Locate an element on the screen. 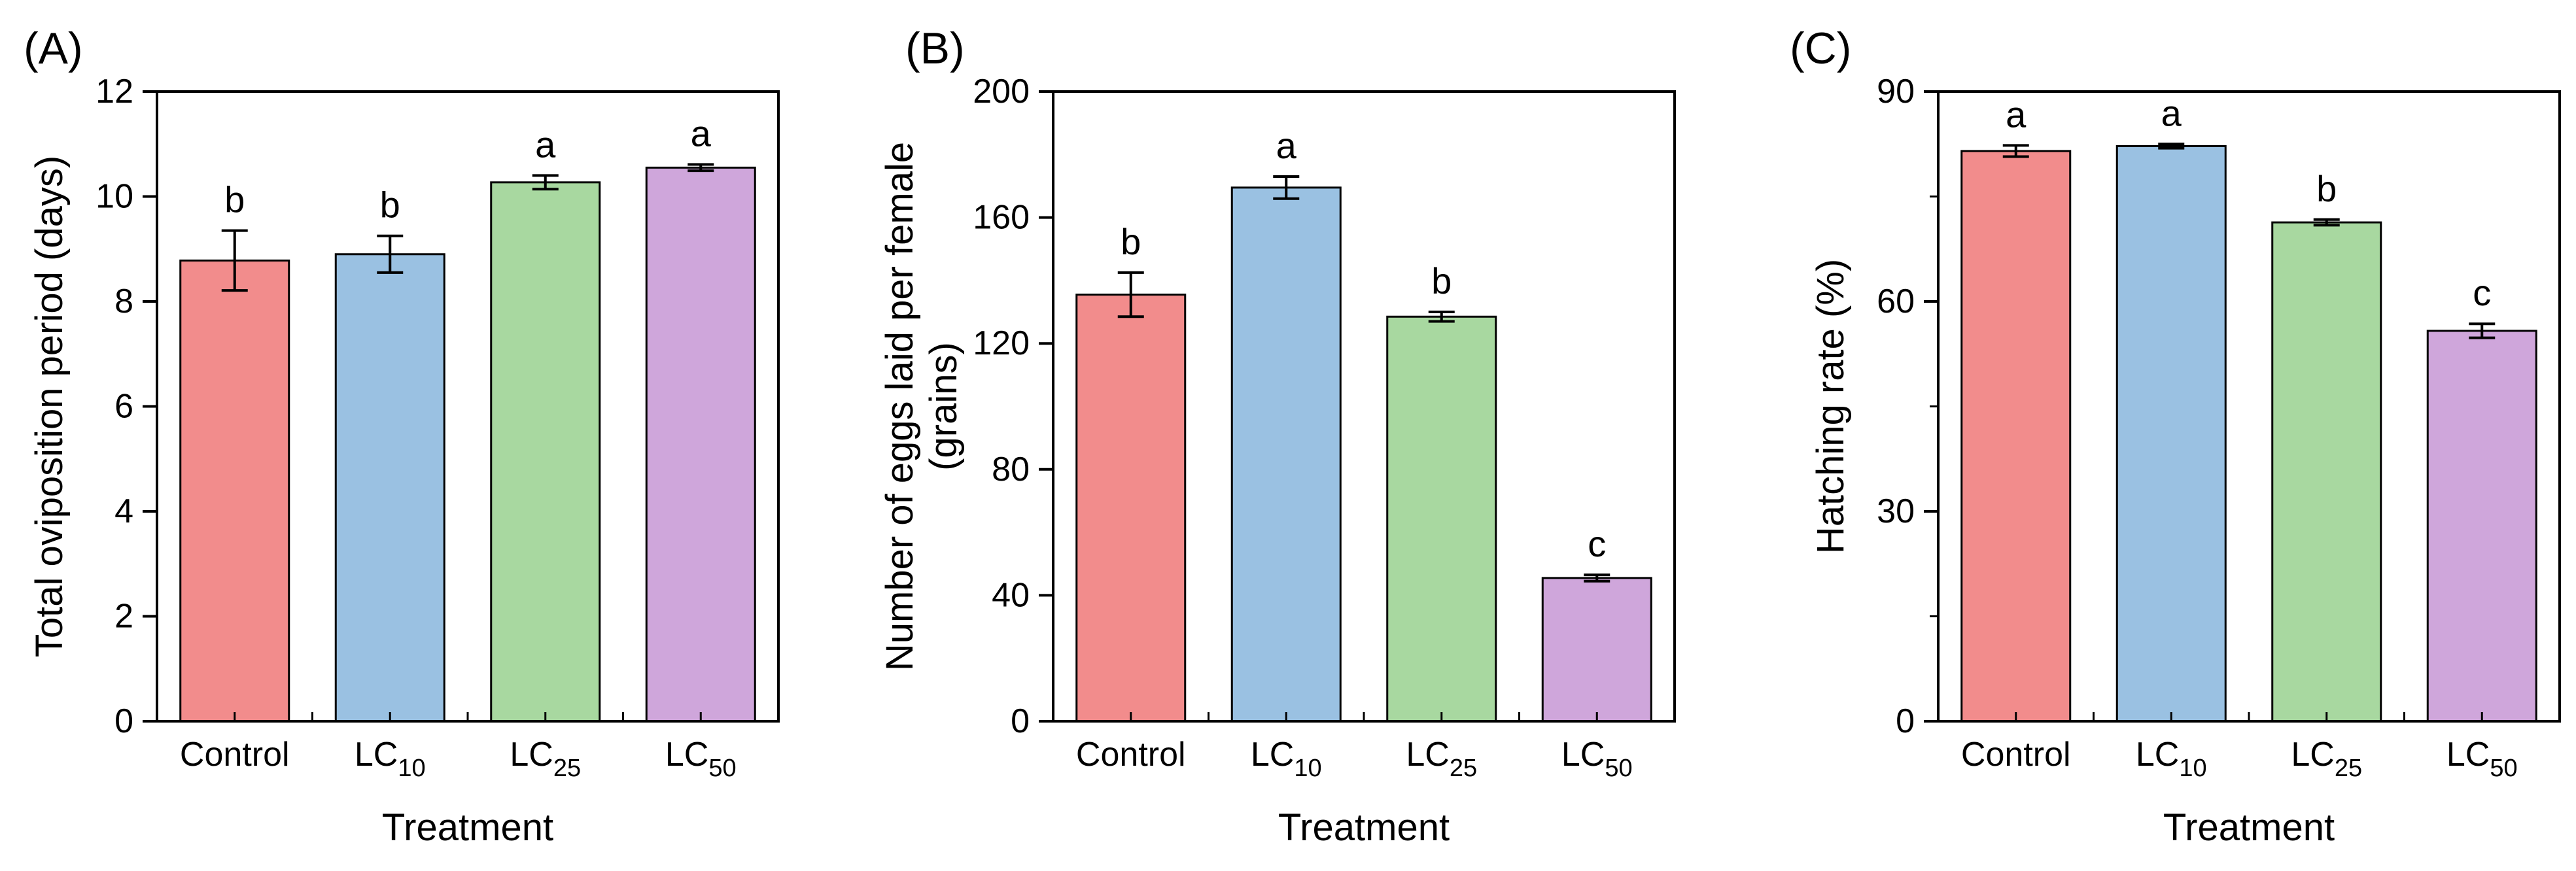 The width and height of the screenshot is (2576, 871). y-axis-title: Total oviposition period (days) is located at coordinates (50, 406).